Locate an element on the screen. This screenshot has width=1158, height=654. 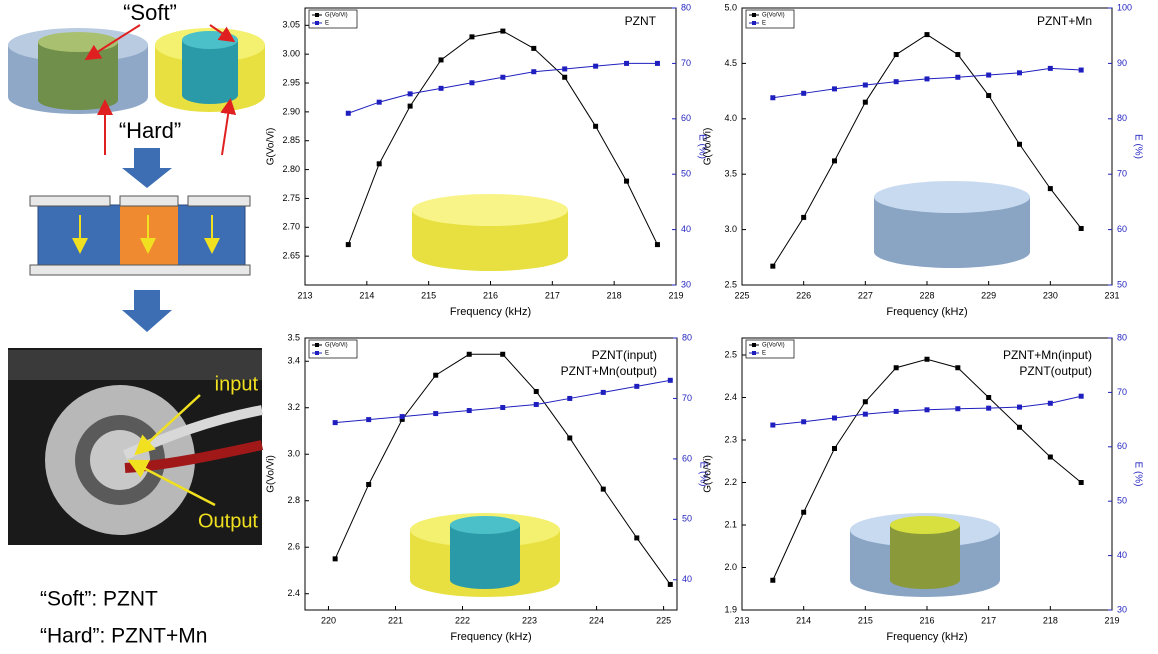
y-tick-label: 2.2 is located at coordinates (730, 482).